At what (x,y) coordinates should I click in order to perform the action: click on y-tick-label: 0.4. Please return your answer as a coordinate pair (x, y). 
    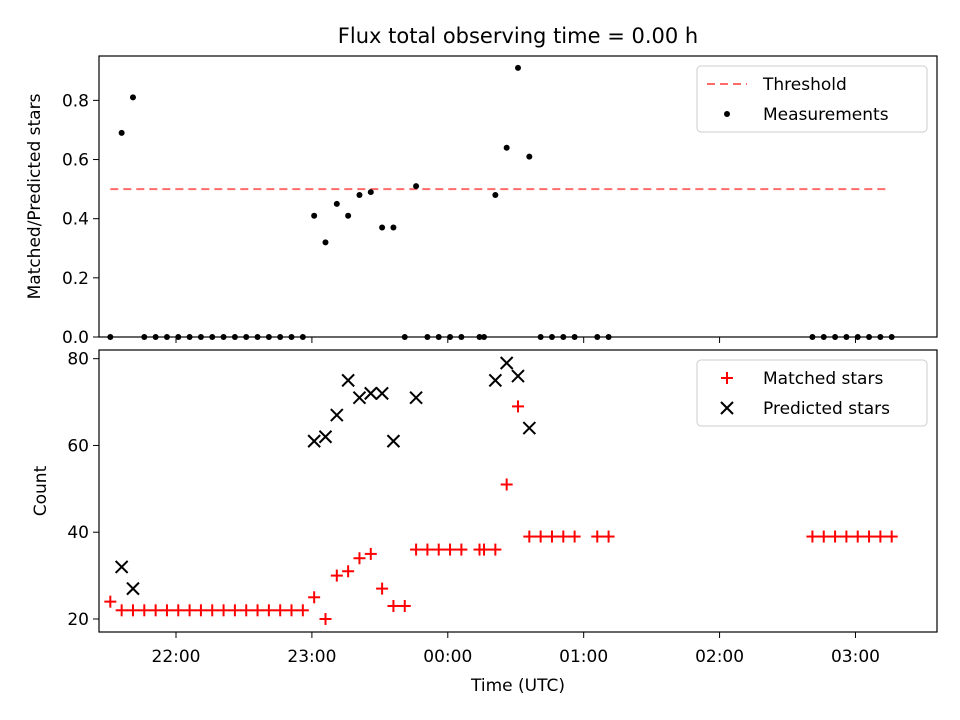
    Looking at the image, I should click on (75, 220).